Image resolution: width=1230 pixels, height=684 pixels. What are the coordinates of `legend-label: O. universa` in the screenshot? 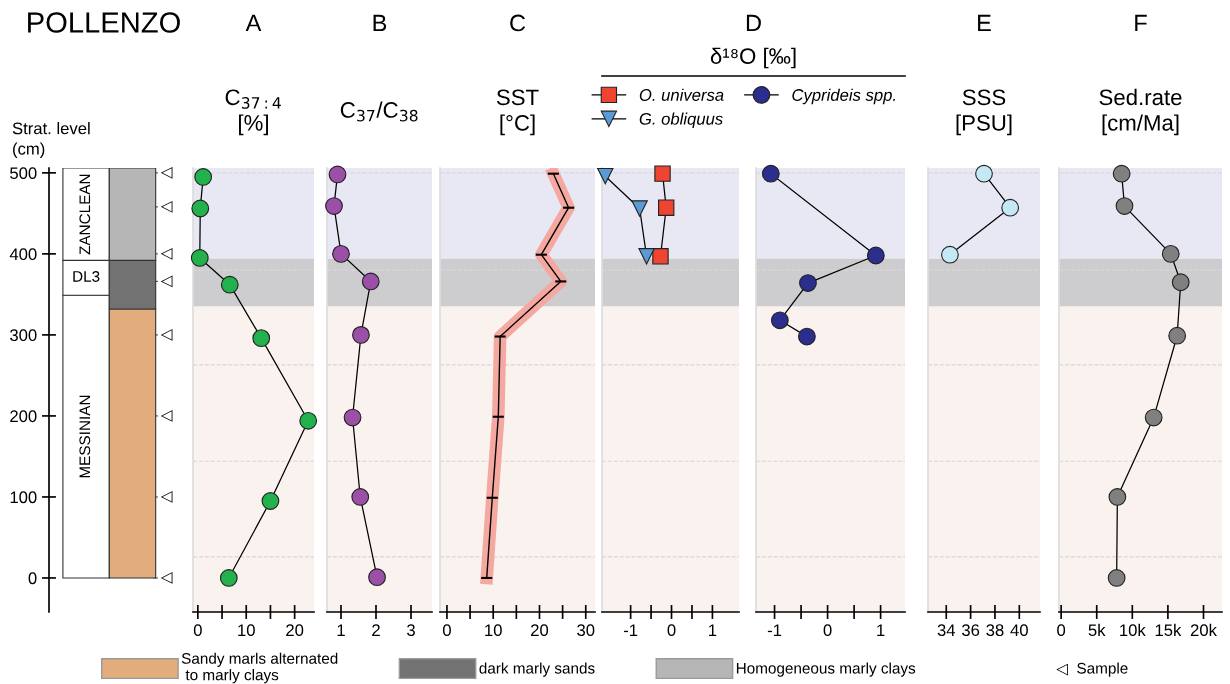 It's located at (681, 94).